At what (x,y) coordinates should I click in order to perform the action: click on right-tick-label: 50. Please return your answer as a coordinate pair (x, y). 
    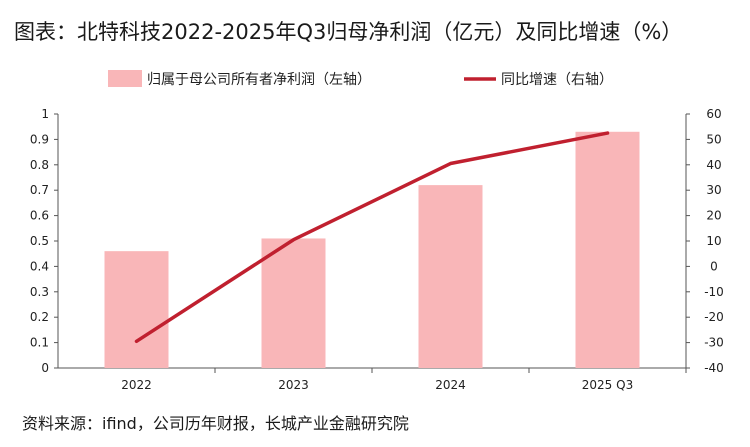
    Looking at the image, I should click on (713, 139).